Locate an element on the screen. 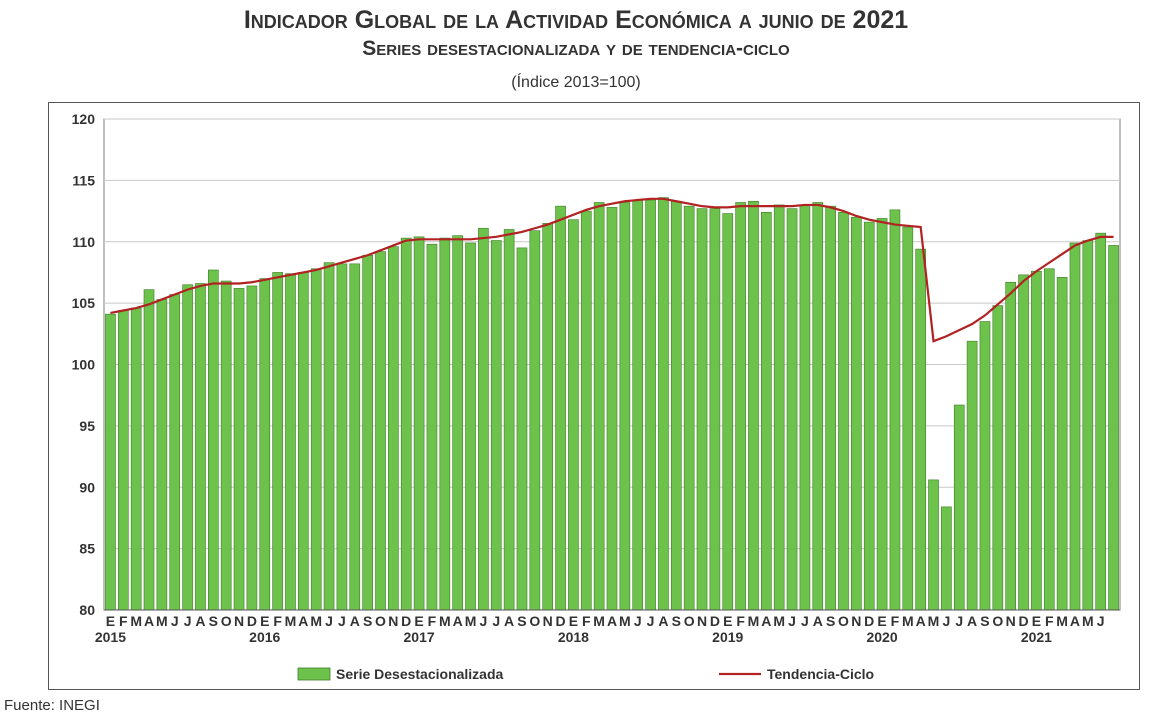  month-label: O is located at coordinates (997, 621).